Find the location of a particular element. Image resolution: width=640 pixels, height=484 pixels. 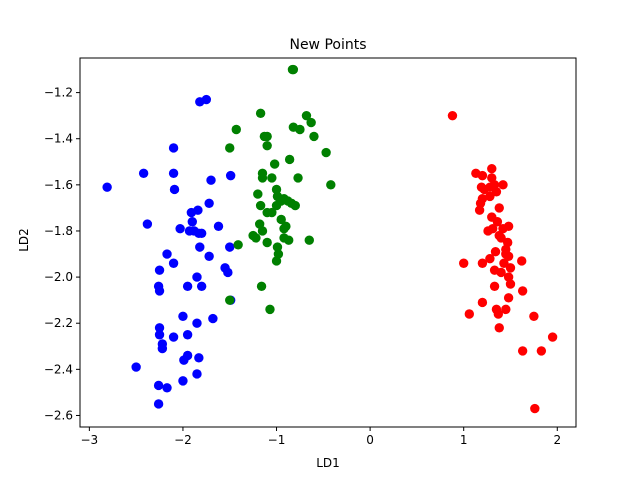

y-tick-label-3: −2.2 is located at coordinates (58, 323).